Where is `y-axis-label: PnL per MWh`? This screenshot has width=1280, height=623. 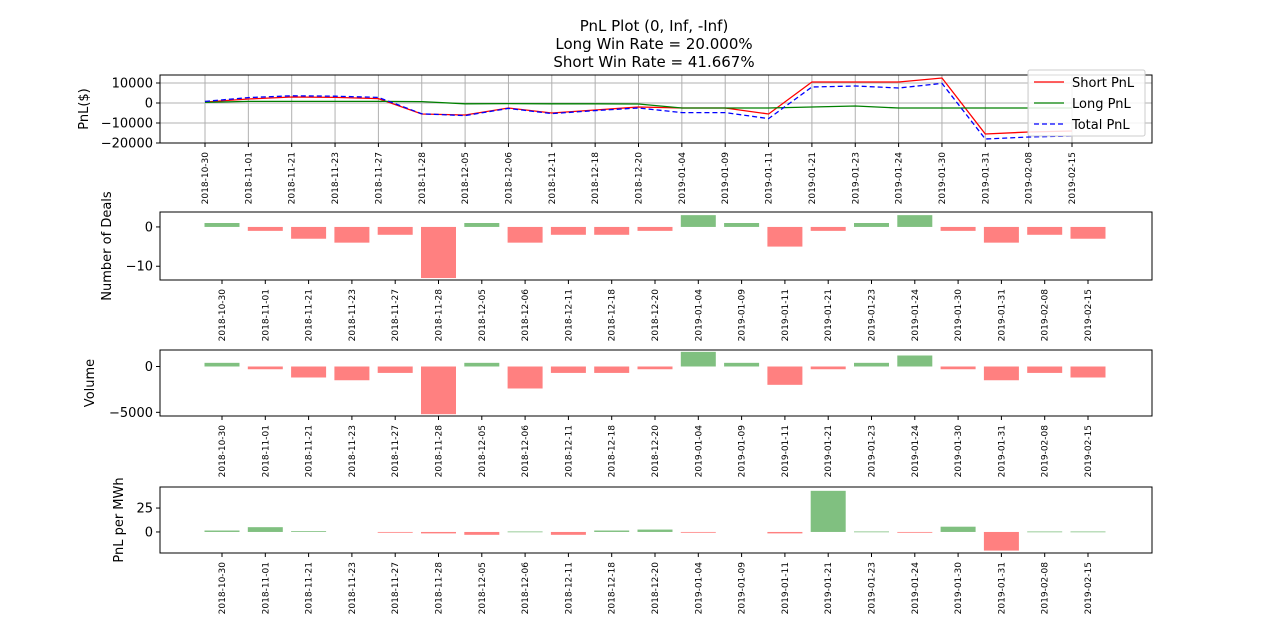
y-axis-label: PnL per MWh is located at coordinates (119, 519).